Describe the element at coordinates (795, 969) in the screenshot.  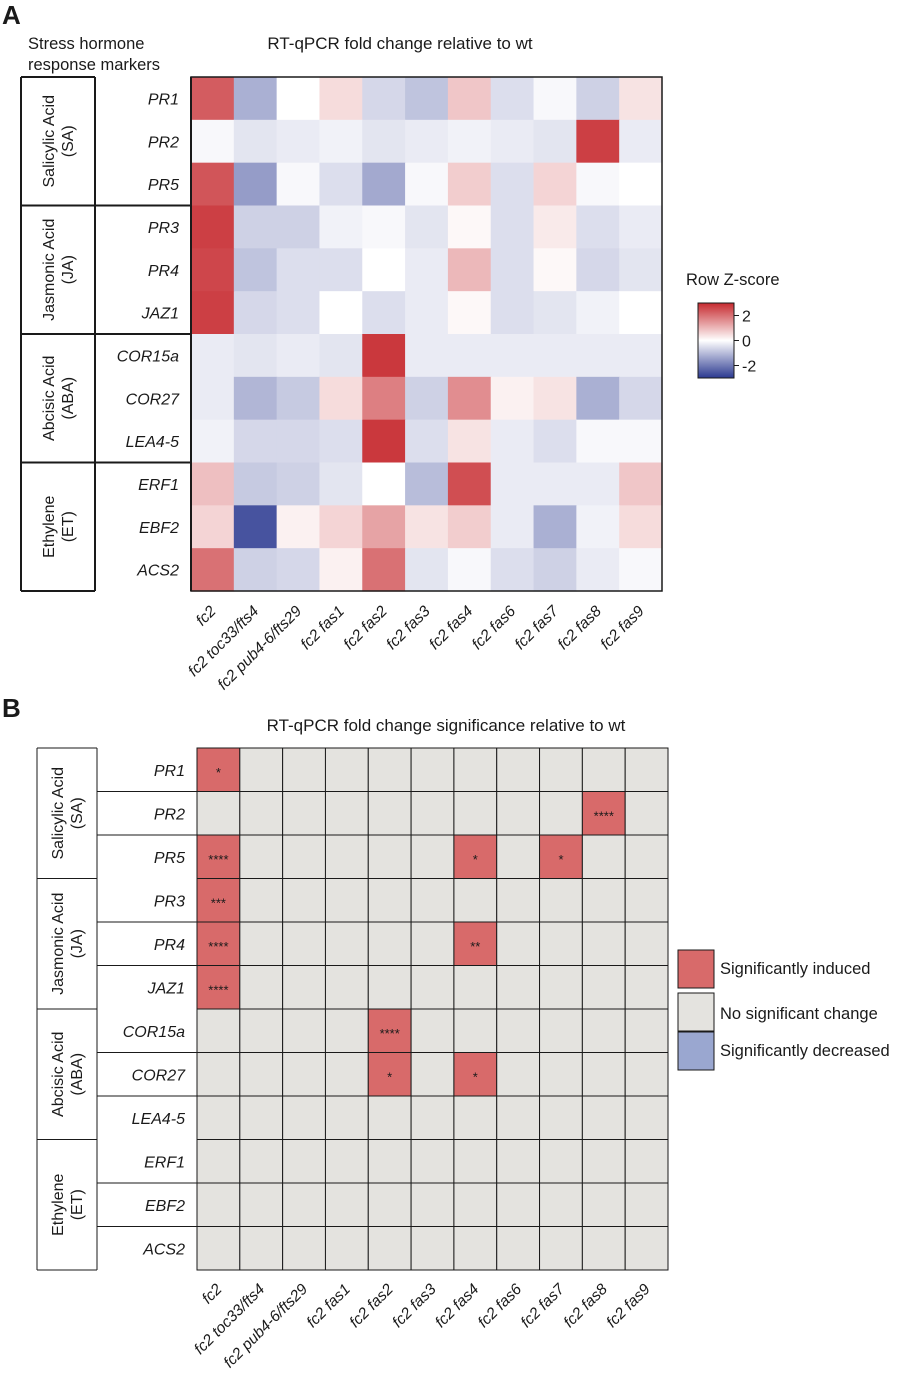
I see `legend-label-induced: Significantly induced` at that location.